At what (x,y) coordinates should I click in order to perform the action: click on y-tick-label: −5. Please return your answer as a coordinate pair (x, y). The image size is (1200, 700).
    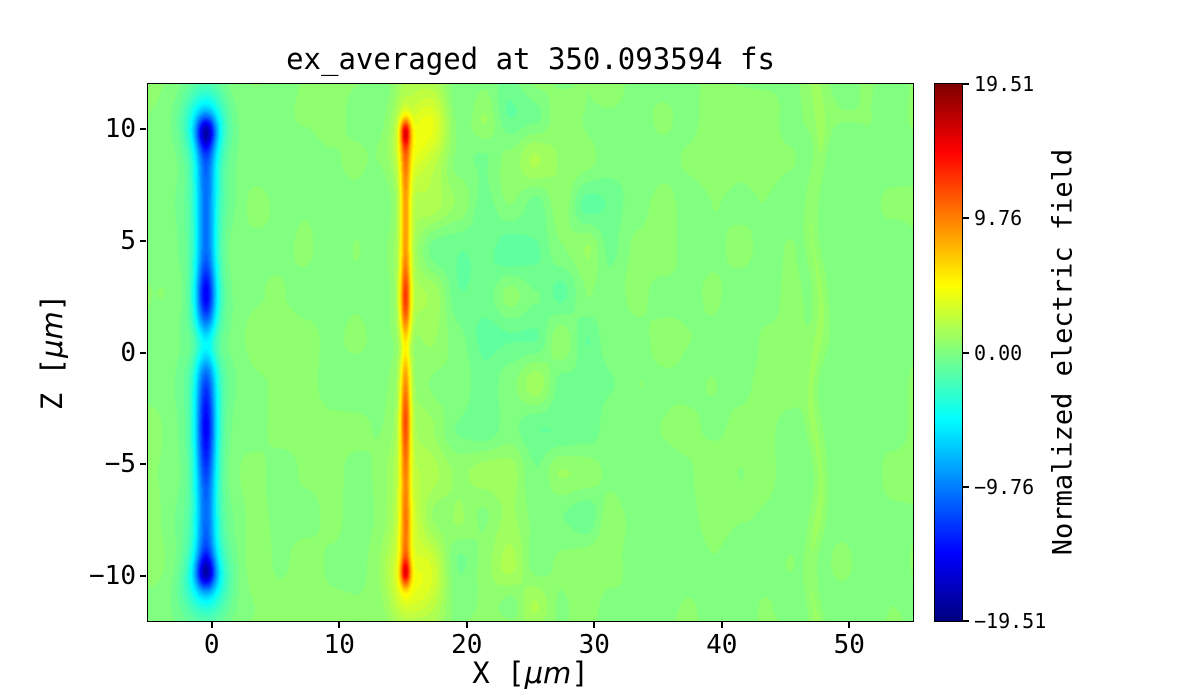
    Looking at the image, I should click on (120, 464).